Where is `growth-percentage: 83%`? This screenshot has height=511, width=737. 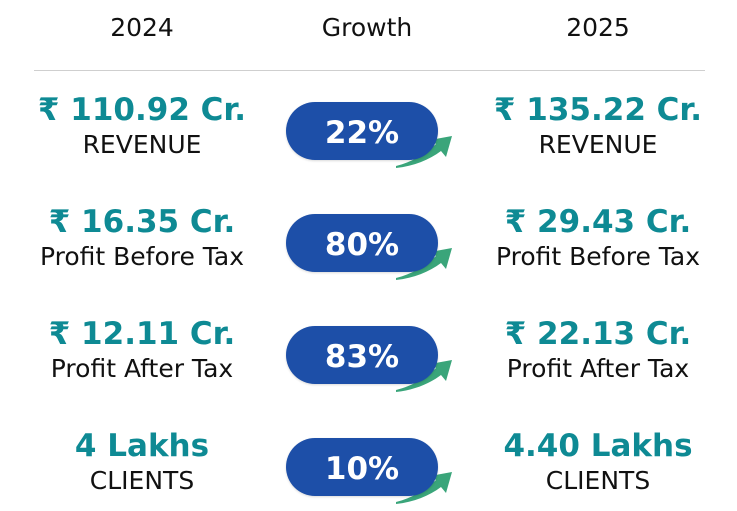 growth-percentage: 83% is located at coordinates (362, 355).